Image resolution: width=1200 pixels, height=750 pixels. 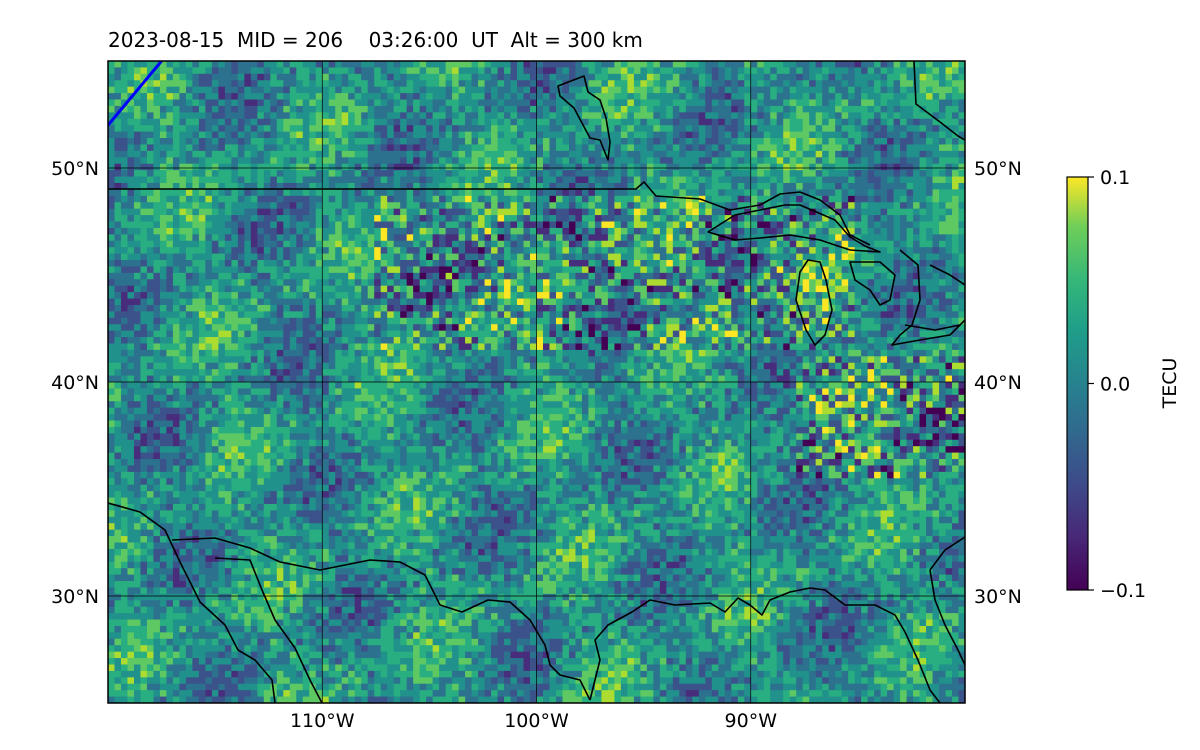 I want to click on lake-michigan, so click(x=814, y=302).